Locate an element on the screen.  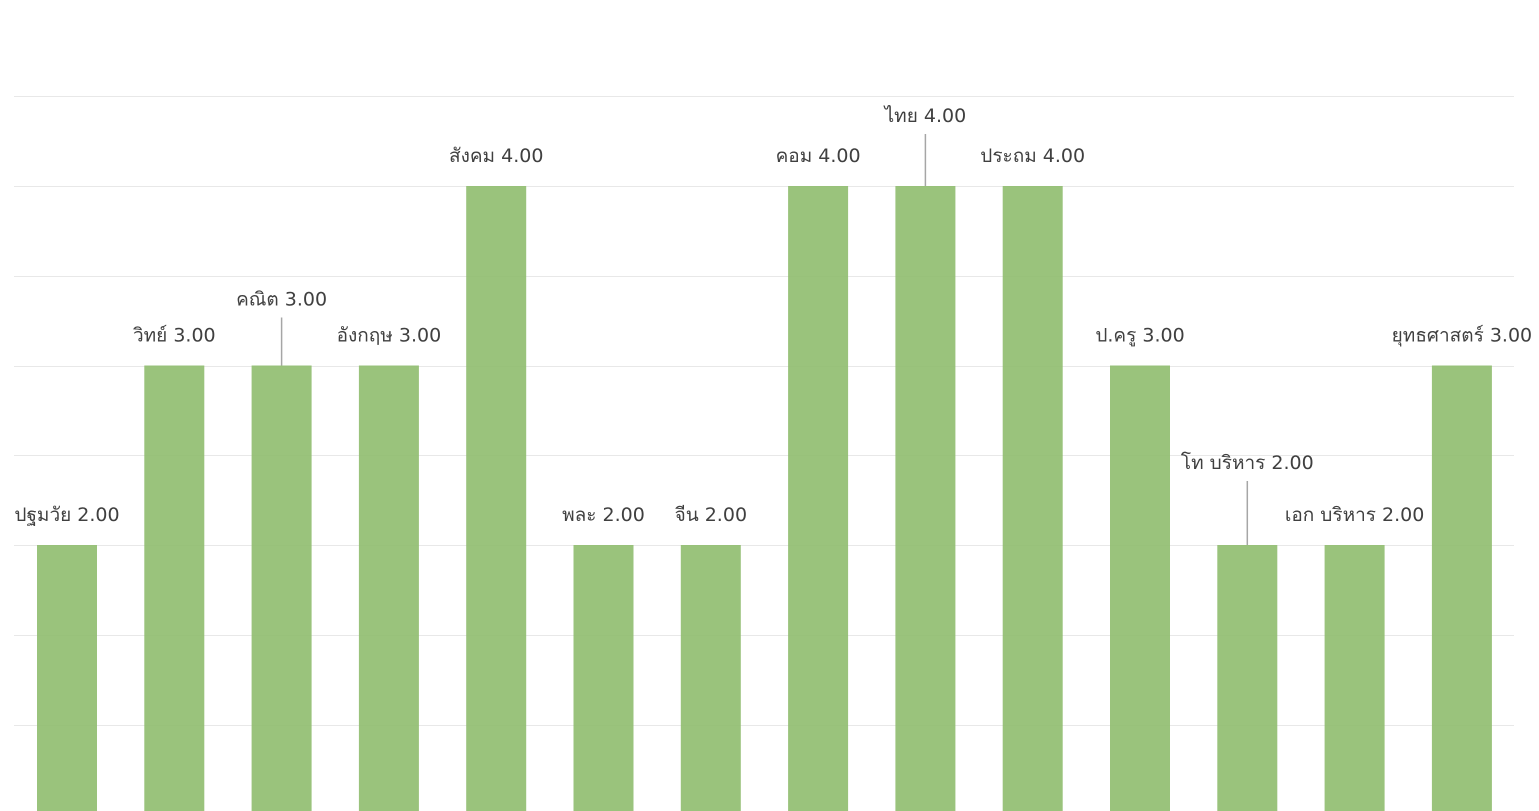
data-label: คณิต 3.00 is located at coordinates (281, 300).